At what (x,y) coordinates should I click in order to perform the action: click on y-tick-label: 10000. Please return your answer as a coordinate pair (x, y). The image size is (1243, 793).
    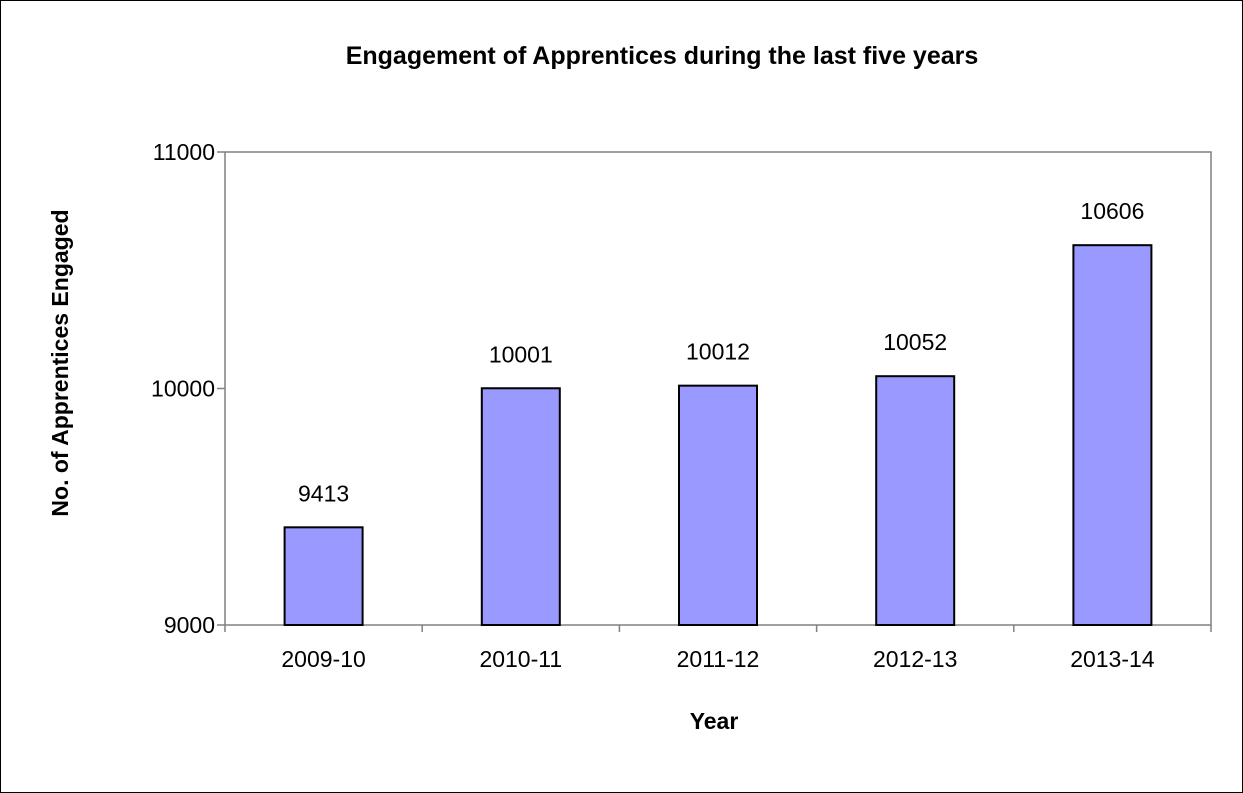
    Looking at the image, I should click on (183, 389).